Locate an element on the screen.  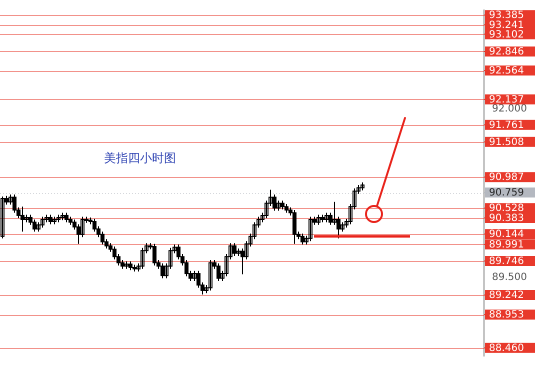
ref-line-label: 90.759 is located at coordinates (506, 193).